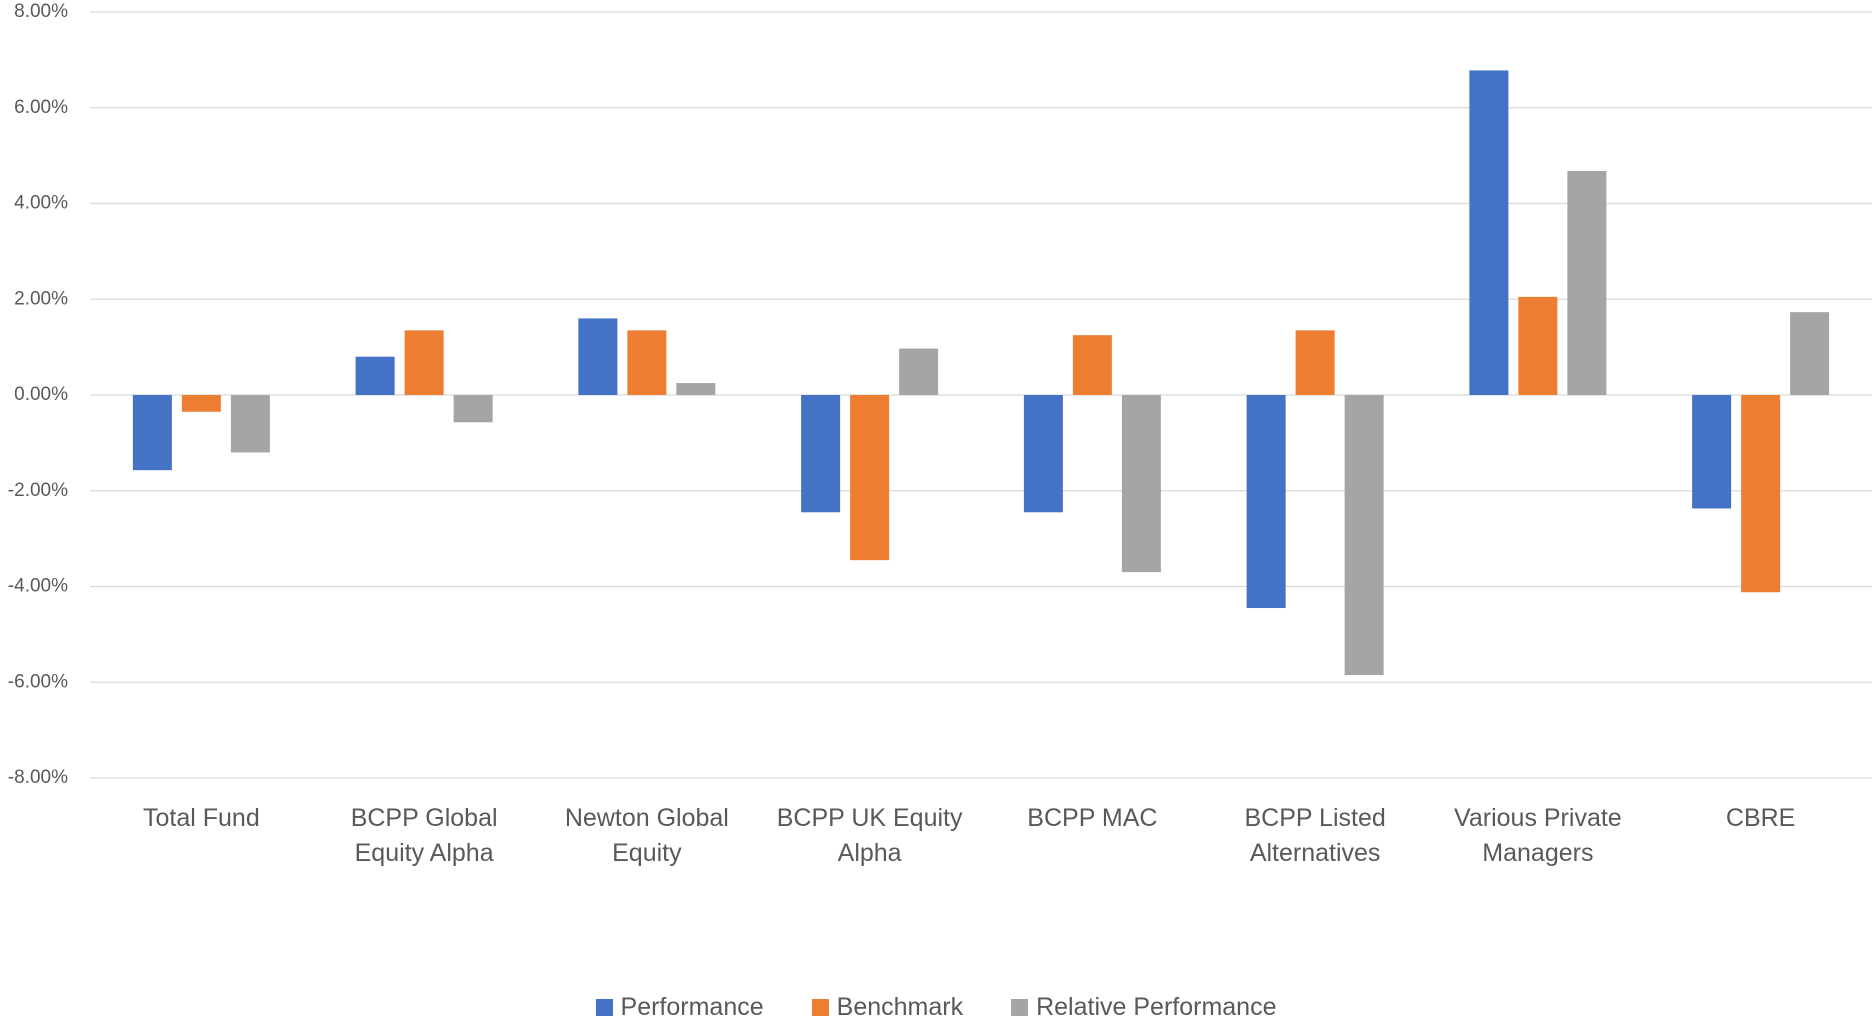 This screenshot has width=1872, height=1028. I want to click on legend: Performance Benchmark Relative Performance, so click(936, 1007).